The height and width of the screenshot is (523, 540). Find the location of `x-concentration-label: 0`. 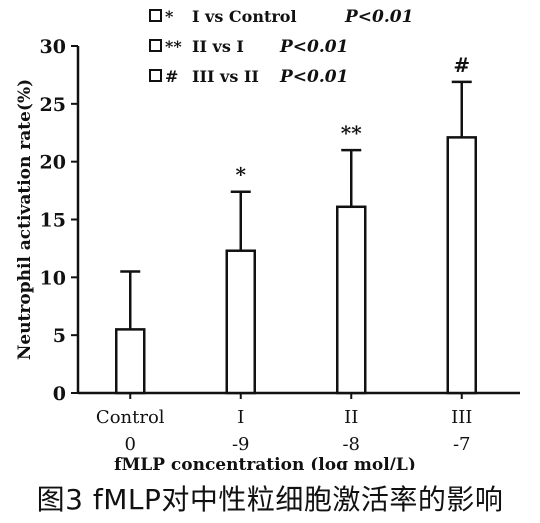

x-concentration-label: 0 is located at coordinates (130, 444).